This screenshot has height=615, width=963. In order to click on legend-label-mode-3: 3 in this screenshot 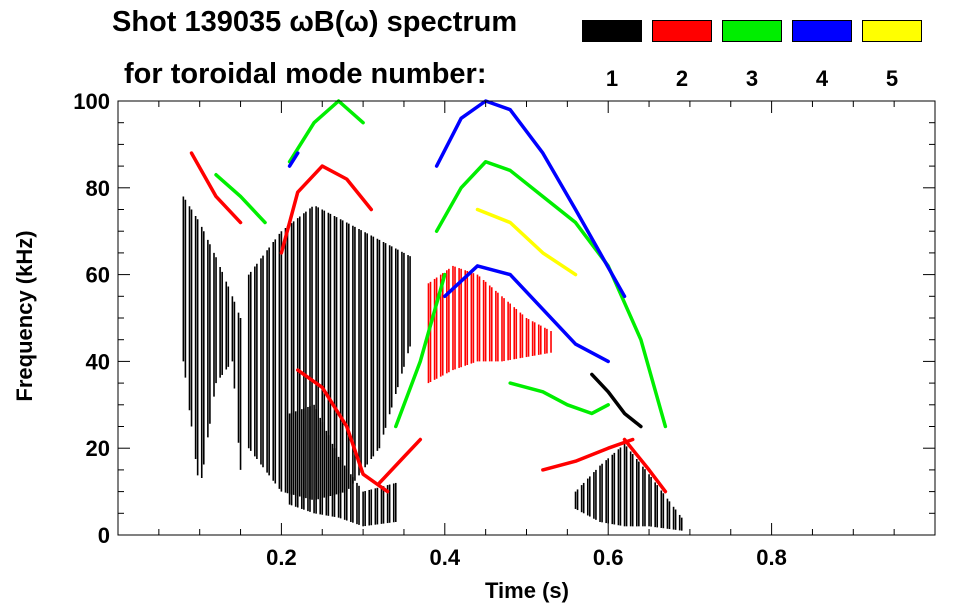, I will do `click(752, 78)`.